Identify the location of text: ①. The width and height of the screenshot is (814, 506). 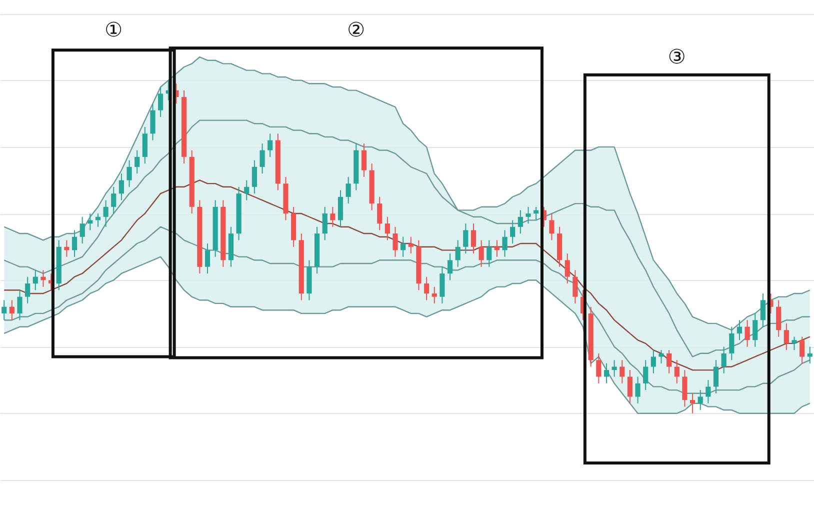
(113, 29).